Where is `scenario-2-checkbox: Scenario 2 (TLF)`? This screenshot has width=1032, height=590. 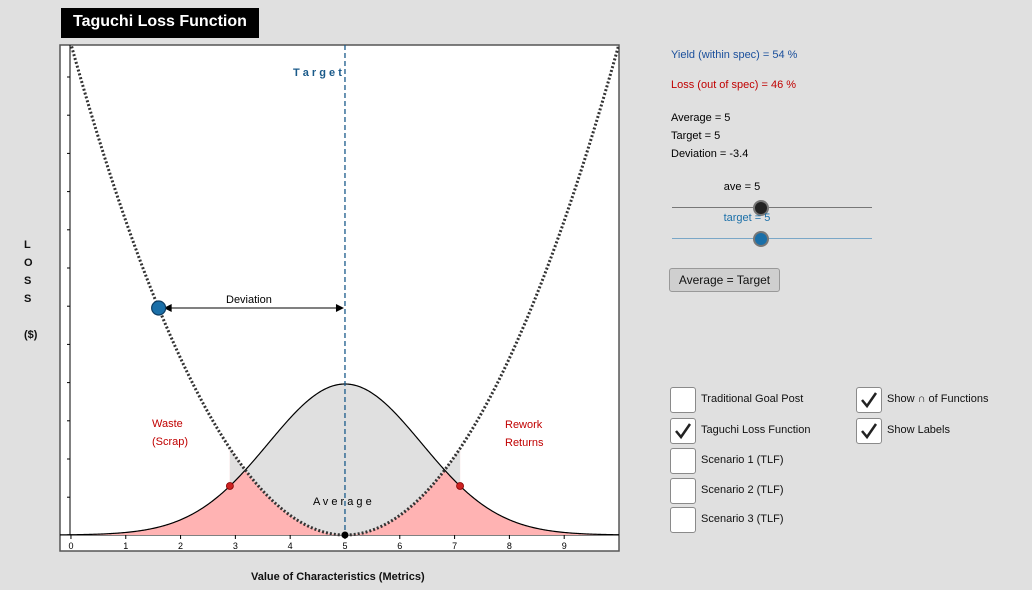
scenario-2-checkbox: Scenario 2 (TLF) is located at coordinates (755, 491).